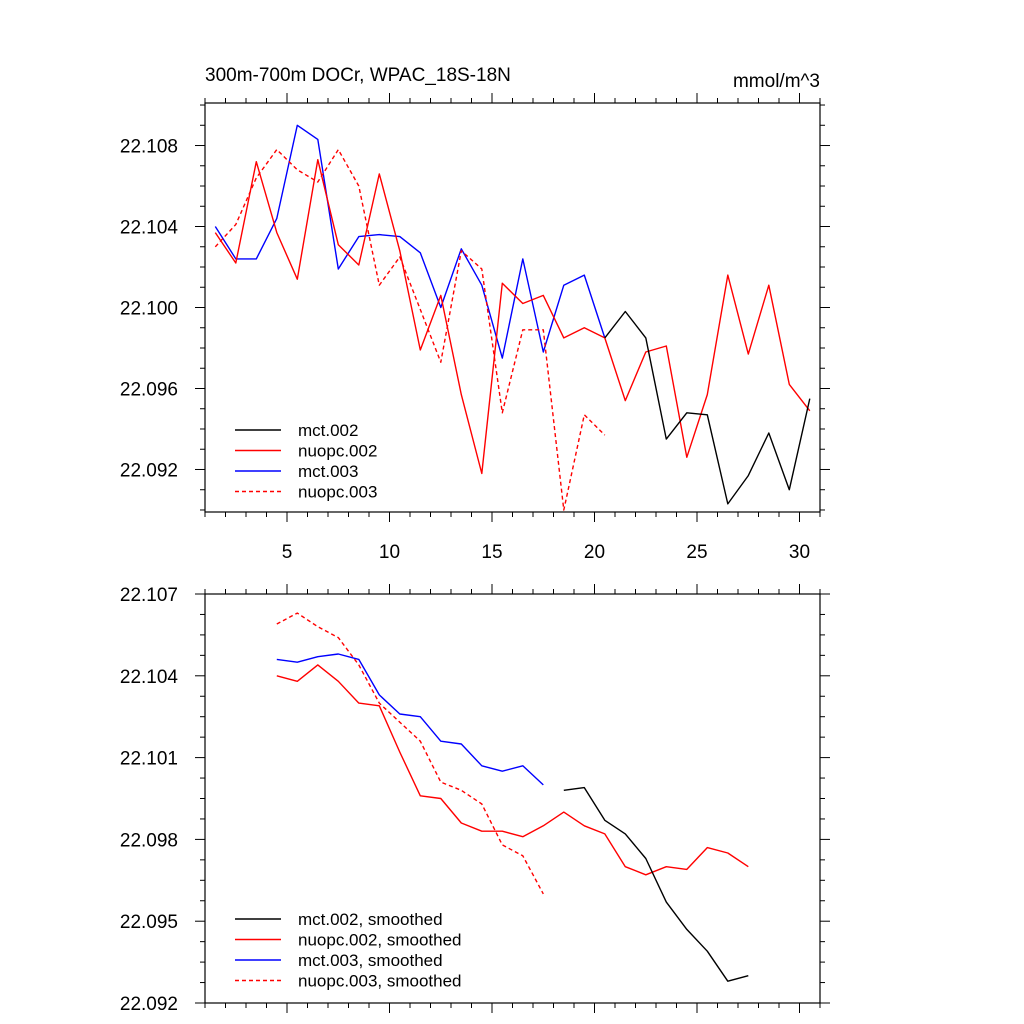 The width and height of the screenshot is (1024, 1024). I want to click on y-tick-label: 22.101, so click(149, 759).